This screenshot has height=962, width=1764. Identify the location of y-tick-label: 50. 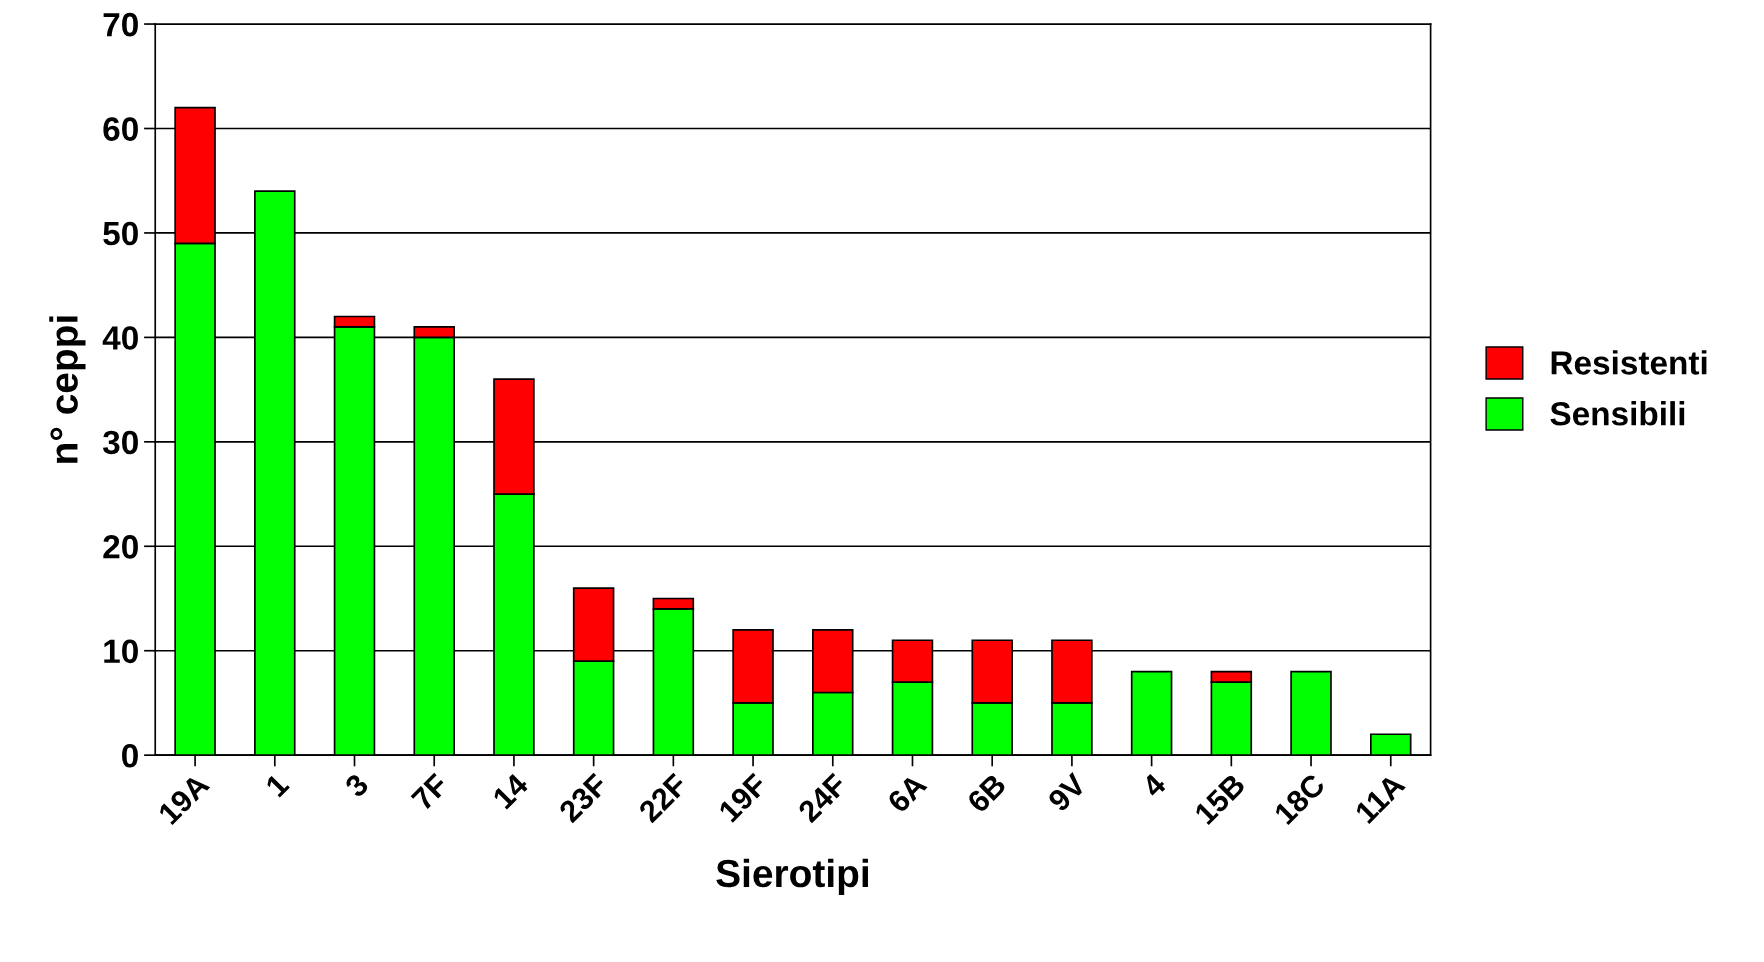
(120, 233).